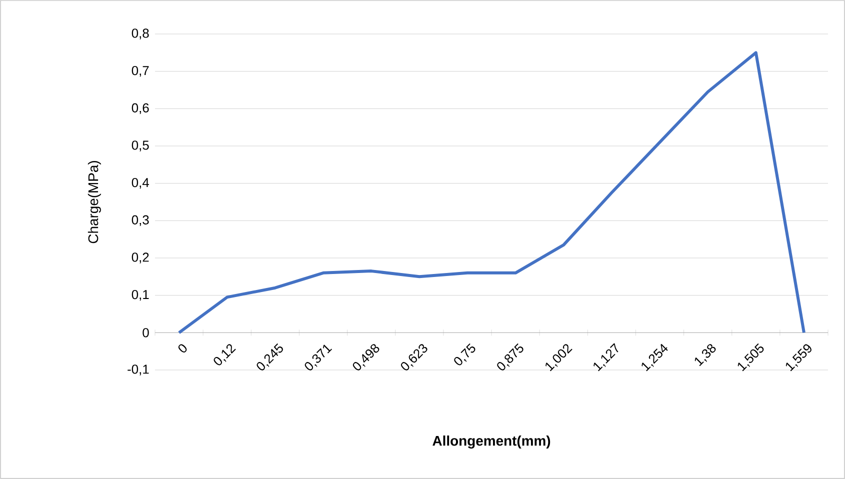 This screenshot has height=479, width=845. What do you see at coordinates (140, 146) in the screenshot?
I see `y-tick-label: 0,5` at bounding box center [140, 146].